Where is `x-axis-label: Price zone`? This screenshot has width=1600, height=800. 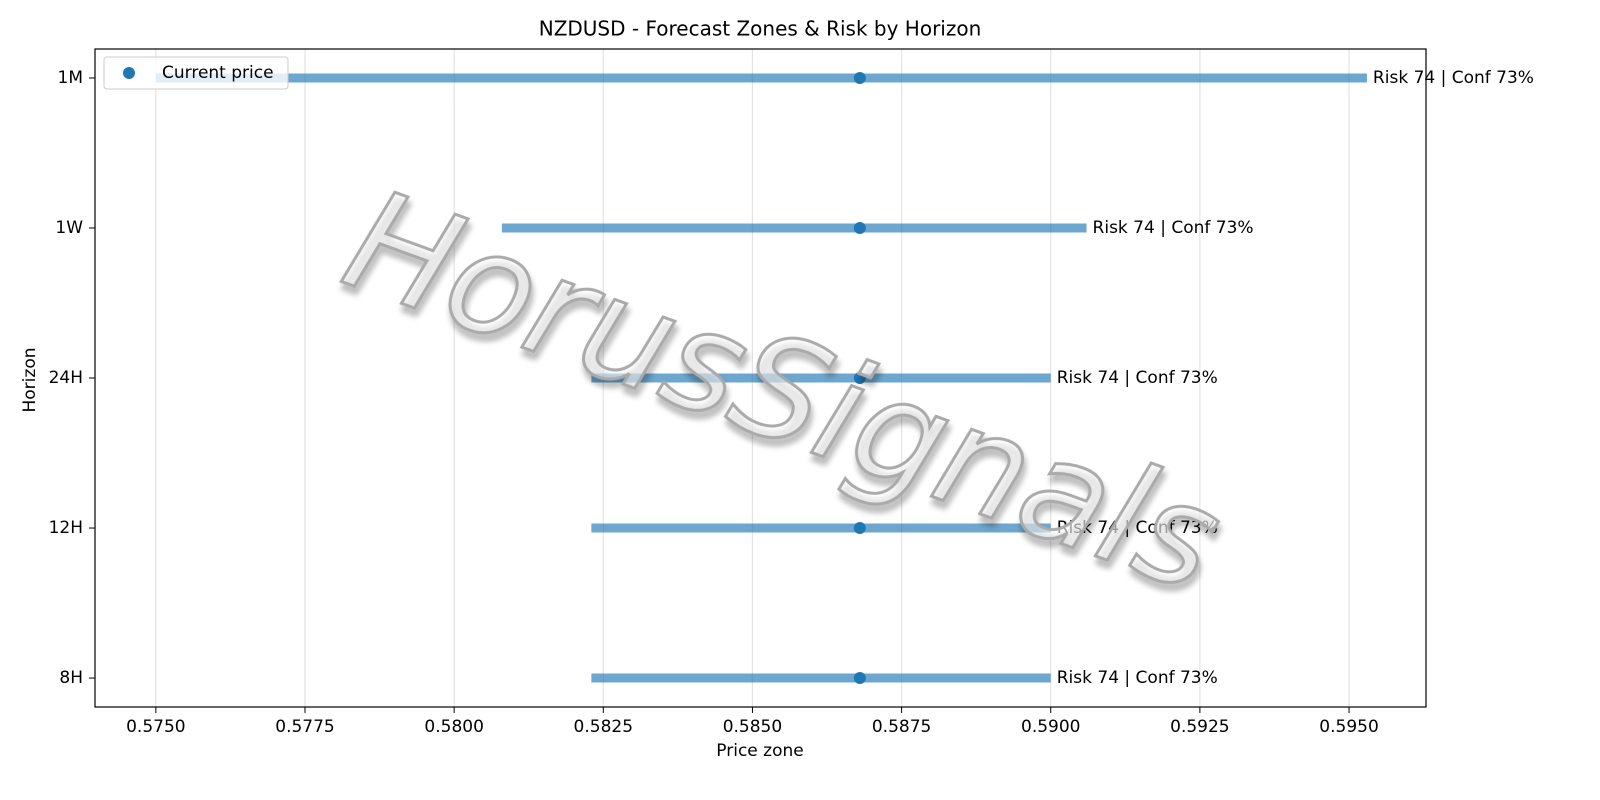
x-axis-label: Price zone is located at coordinates (759, 751).